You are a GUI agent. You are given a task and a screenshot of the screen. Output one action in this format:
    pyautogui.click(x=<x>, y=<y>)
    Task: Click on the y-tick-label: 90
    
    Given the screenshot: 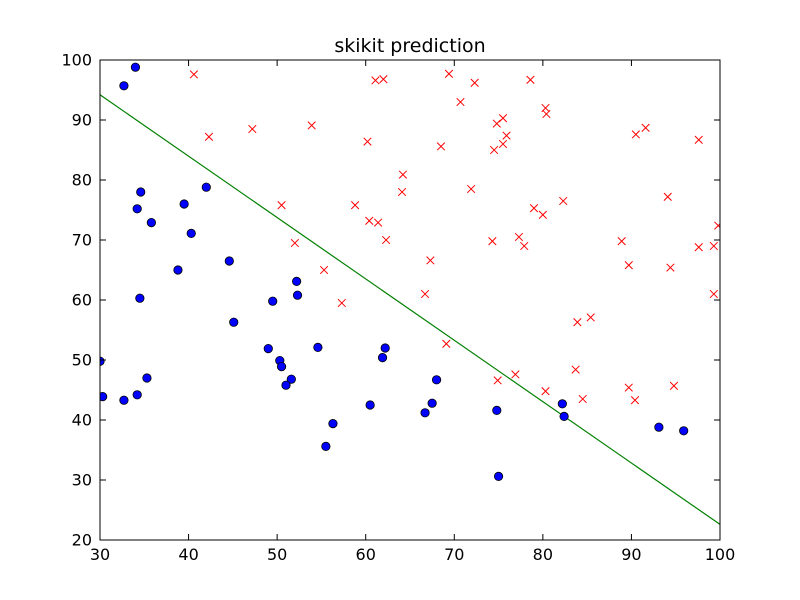 What is the action you would take?
    pyautogui.click(x=82, y=120)
    